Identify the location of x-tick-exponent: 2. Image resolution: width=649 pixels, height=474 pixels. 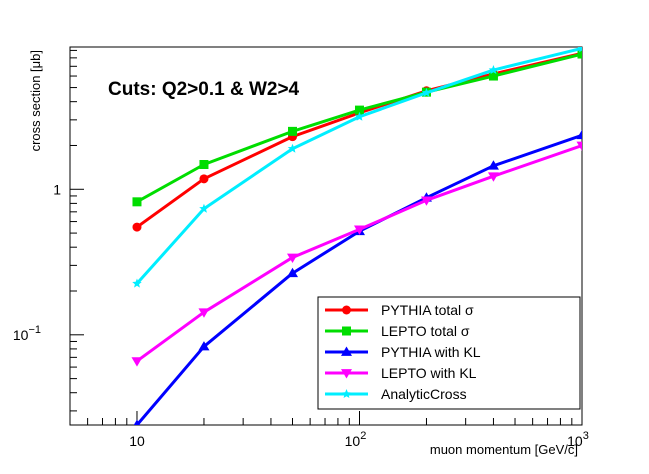
(363, 436).